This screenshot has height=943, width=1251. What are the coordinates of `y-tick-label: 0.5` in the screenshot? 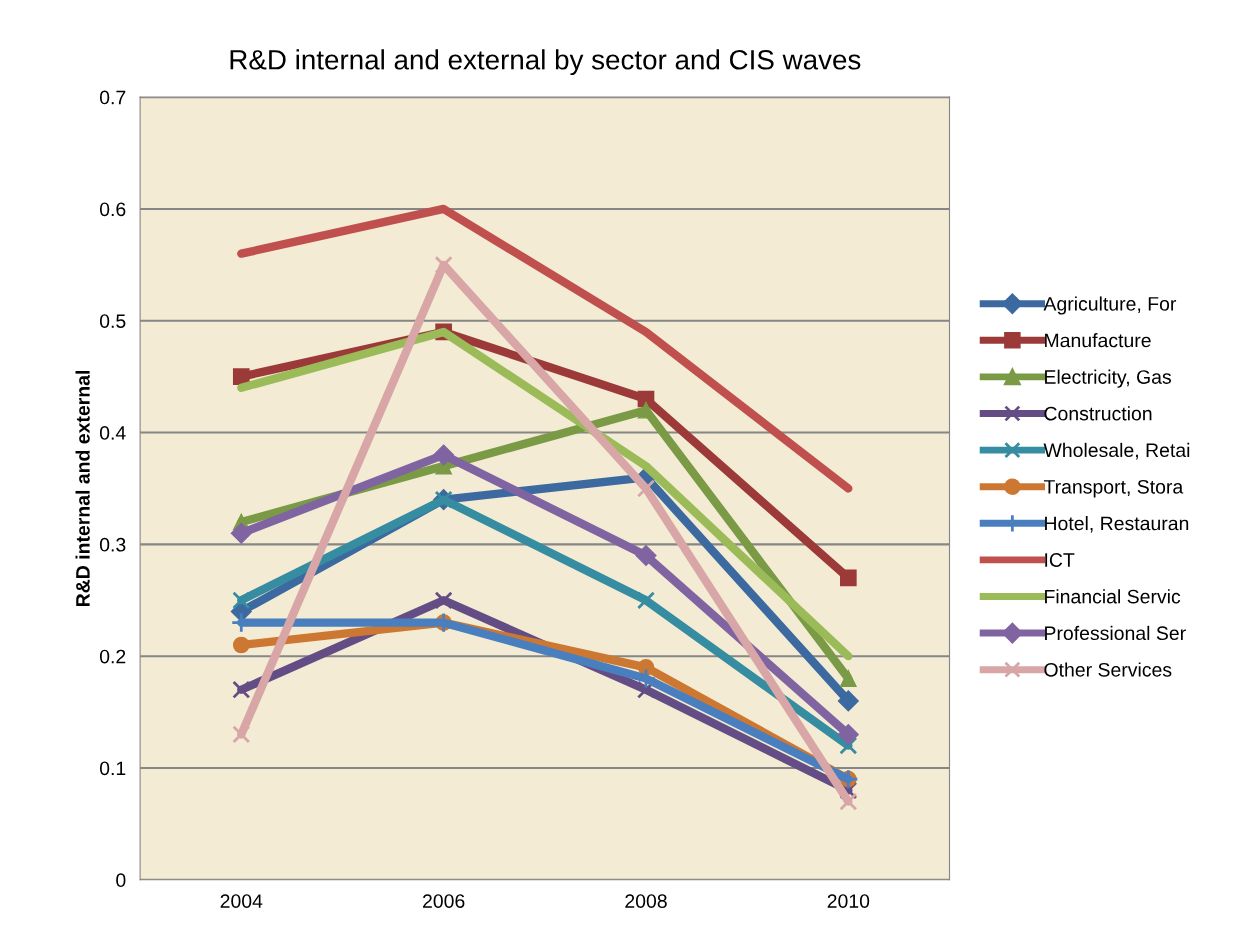 It's located at (112, 321).